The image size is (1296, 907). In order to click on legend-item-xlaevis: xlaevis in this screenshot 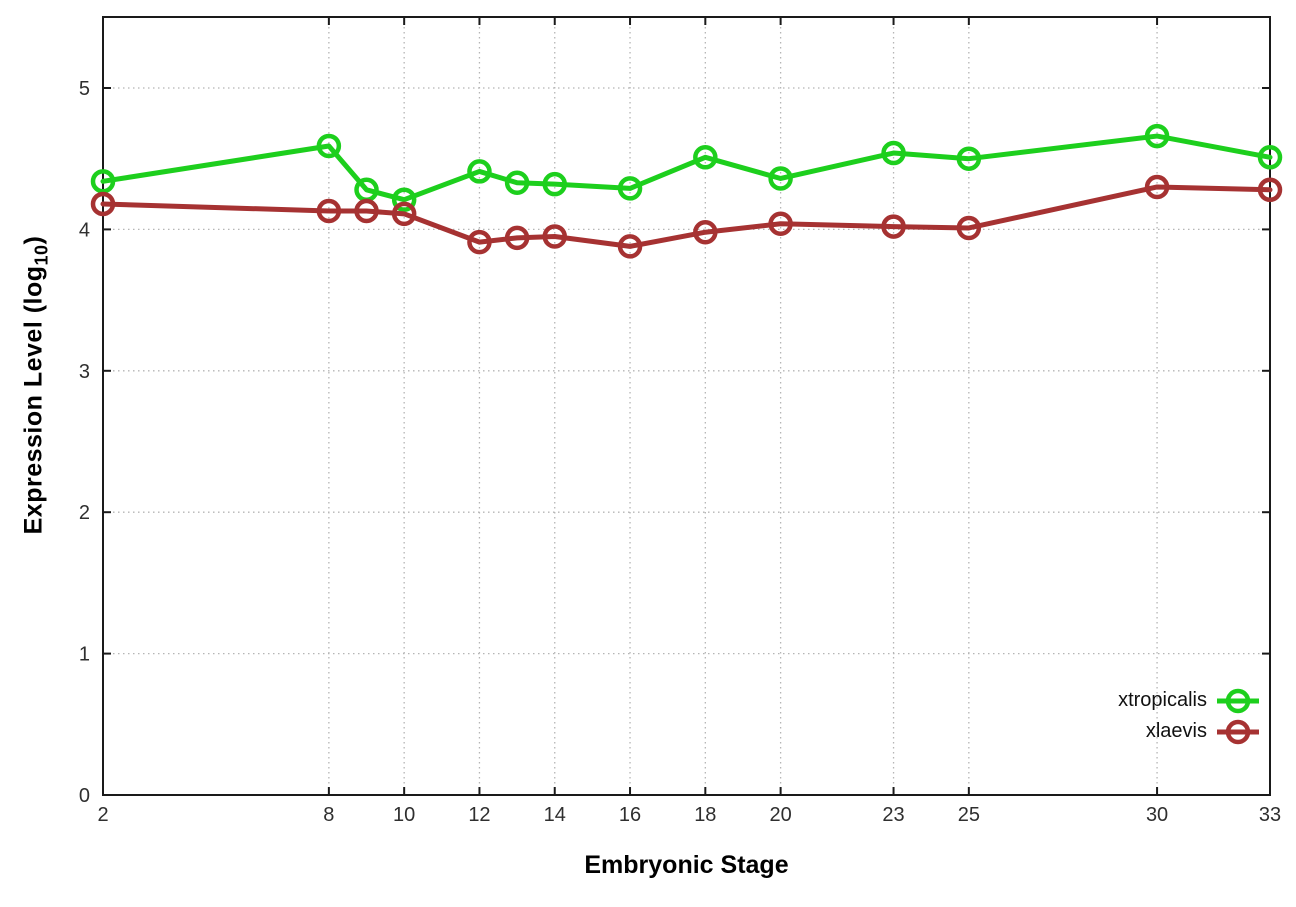, I will do `click(1189, 731)`.